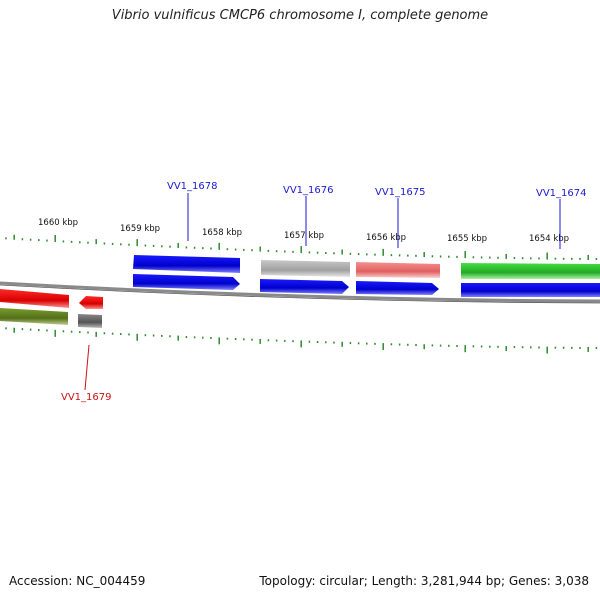 This screenshot has width=600, height=600. I want to click on scale-label-1658: 1658 kbp, so click(222, 233).